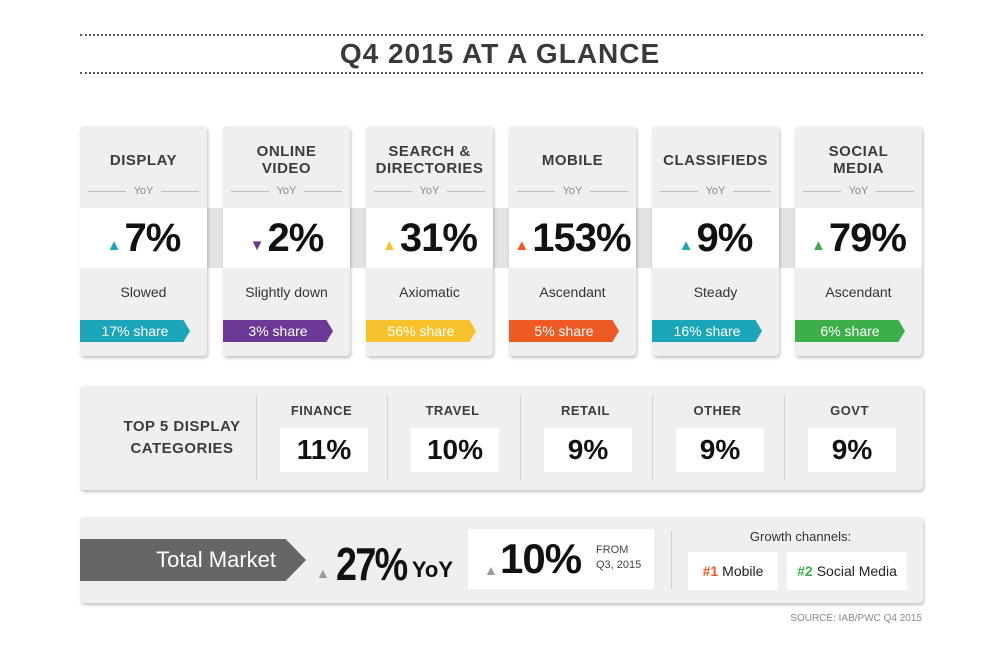 The width and height of the screenshot is (1000, 657). I want to click on growth-channel-name: Social Media, so click(856, 571).